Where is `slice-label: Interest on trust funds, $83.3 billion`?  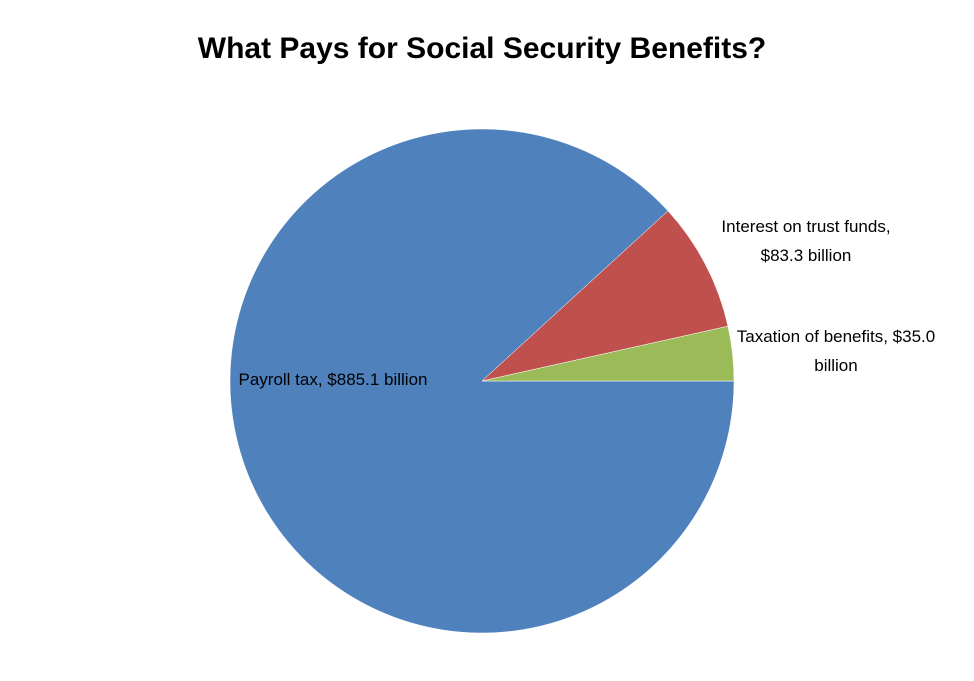 slice-label: Interest on trust funds, $83.3 billion is located at coordinates (805, 241).